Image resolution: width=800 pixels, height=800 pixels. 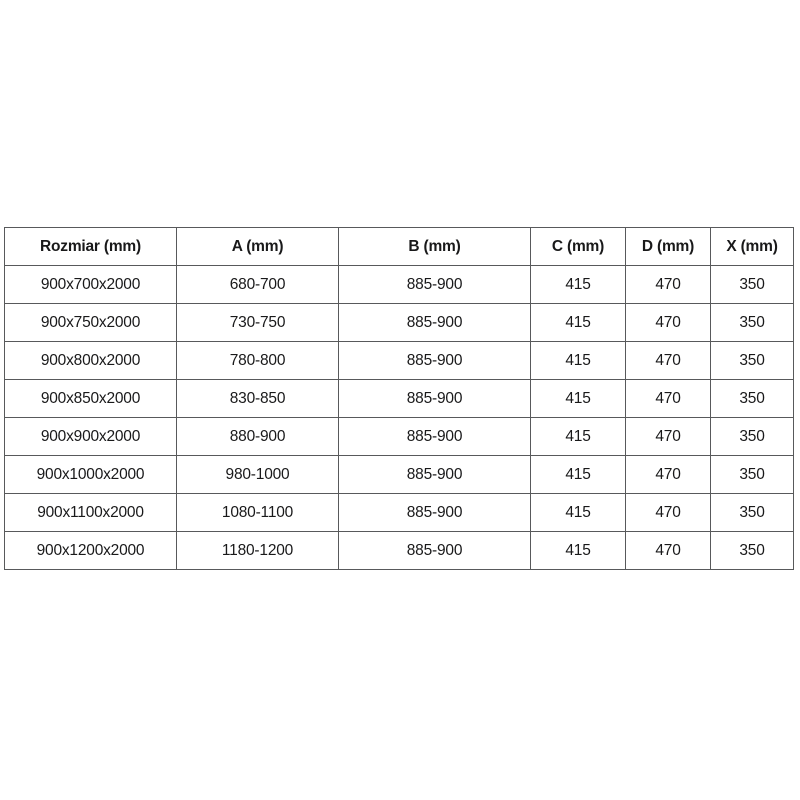 What do you see at coordinates (434, 246) in the screenshot?
I see `column-header-b: B (mm)` at bounding box center [434, 246].